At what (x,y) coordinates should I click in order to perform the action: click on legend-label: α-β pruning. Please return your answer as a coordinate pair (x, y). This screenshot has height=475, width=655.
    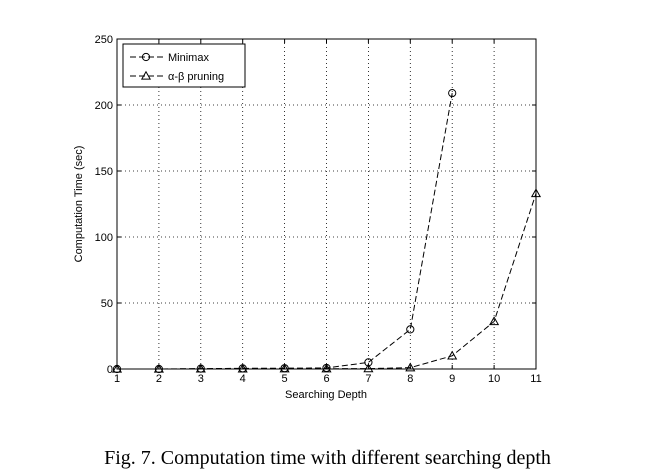
    Looking at the image, I should click on (196, 77).